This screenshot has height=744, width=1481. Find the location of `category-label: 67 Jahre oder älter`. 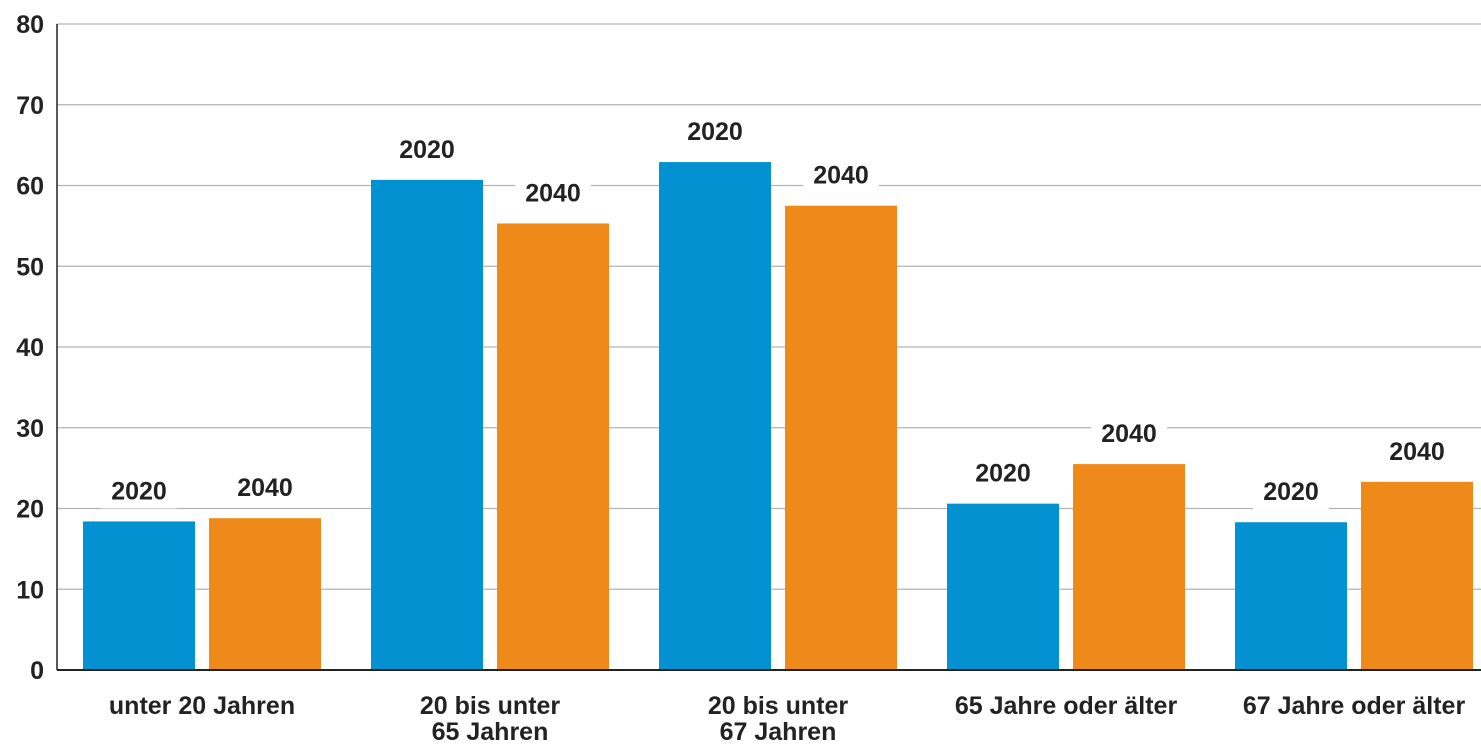

category-label: 67 Jahre oder älter is located at coordinates (1354, 706).